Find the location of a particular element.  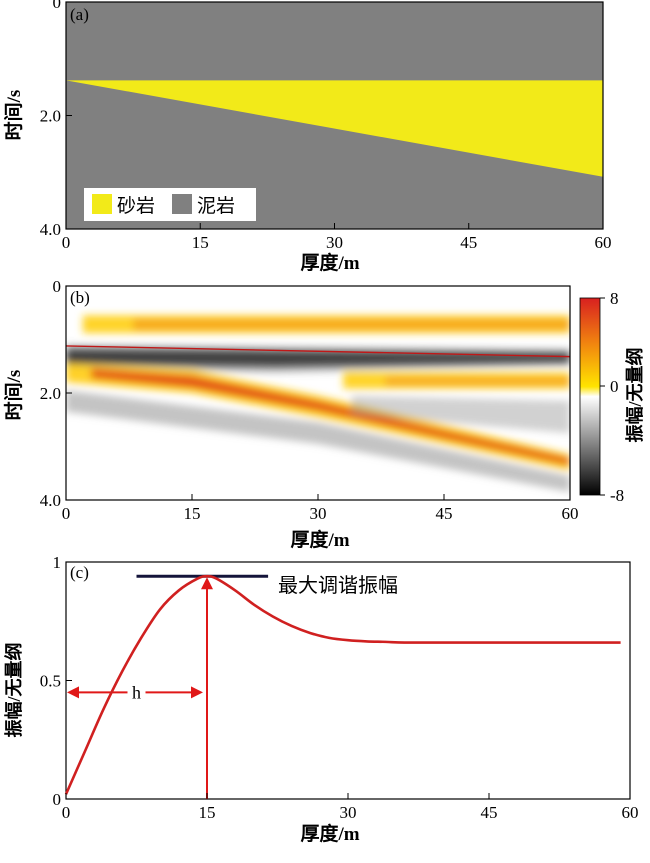

colorbar-tick-label-zero: 0 is located at coordinates (614, 386).